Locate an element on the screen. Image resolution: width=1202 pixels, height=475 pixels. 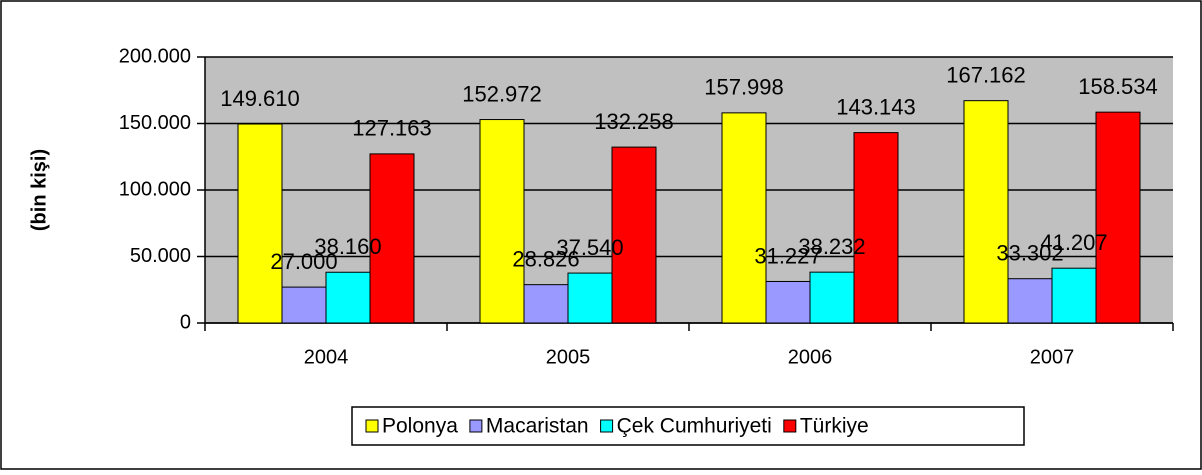
x-tick-label: 2004 is located at coordinates (326, 357).